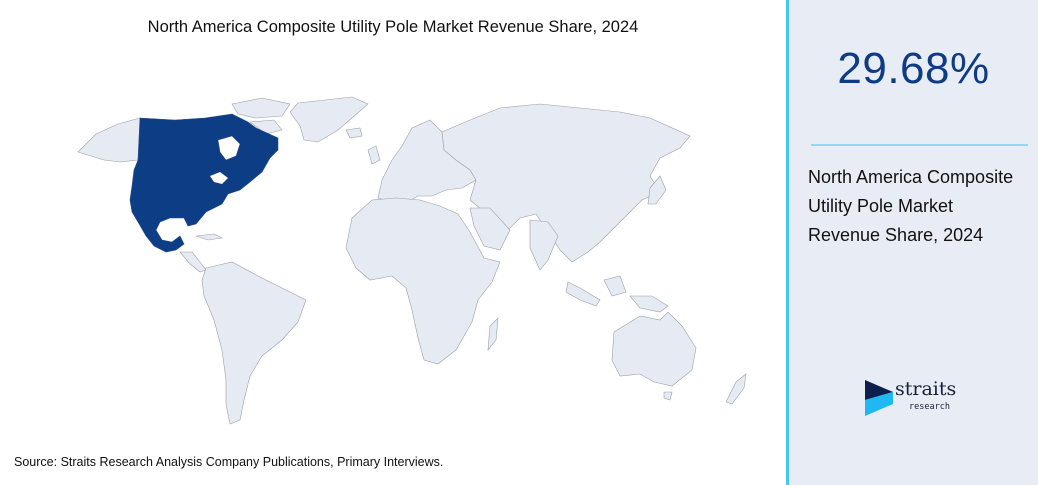  What do you see at coordinates (926, 389) in the screenshot?
I see `logo-wordmark: straits` at bounding box center [926, 389].